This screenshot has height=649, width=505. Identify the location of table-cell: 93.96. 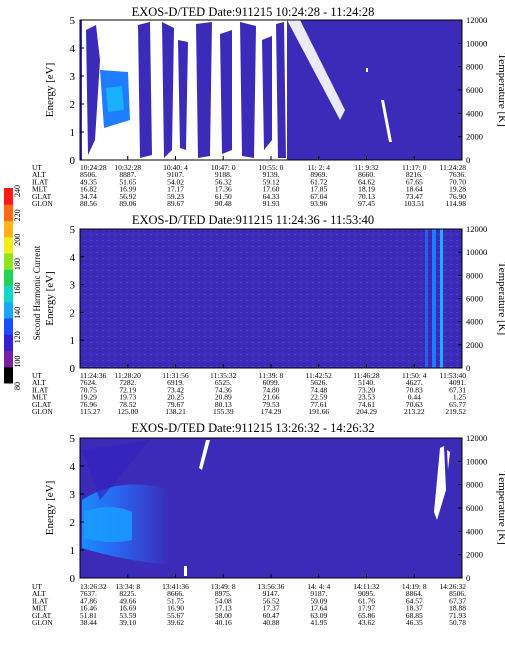
(318, 203).